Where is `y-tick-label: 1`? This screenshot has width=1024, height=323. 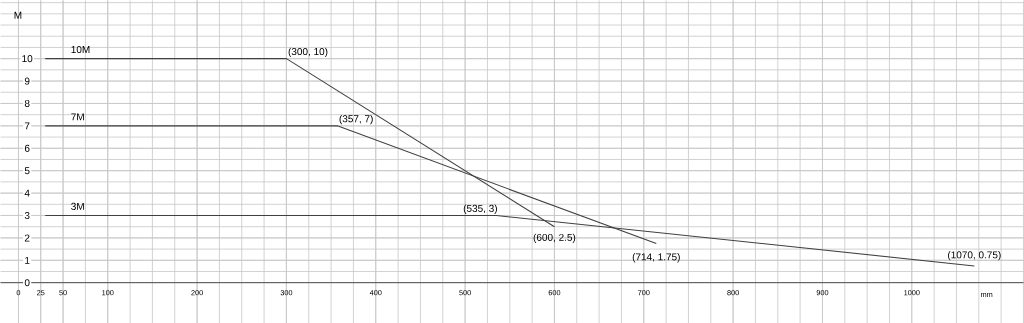 y-tick-label: 1 is located at coordinates (27, 260).